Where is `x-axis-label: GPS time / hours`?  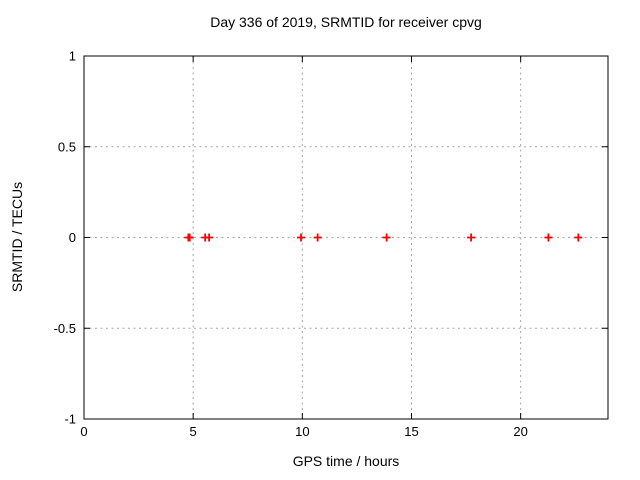
x-axis-label: GPS time / hours is located at coordinates (346, 461).